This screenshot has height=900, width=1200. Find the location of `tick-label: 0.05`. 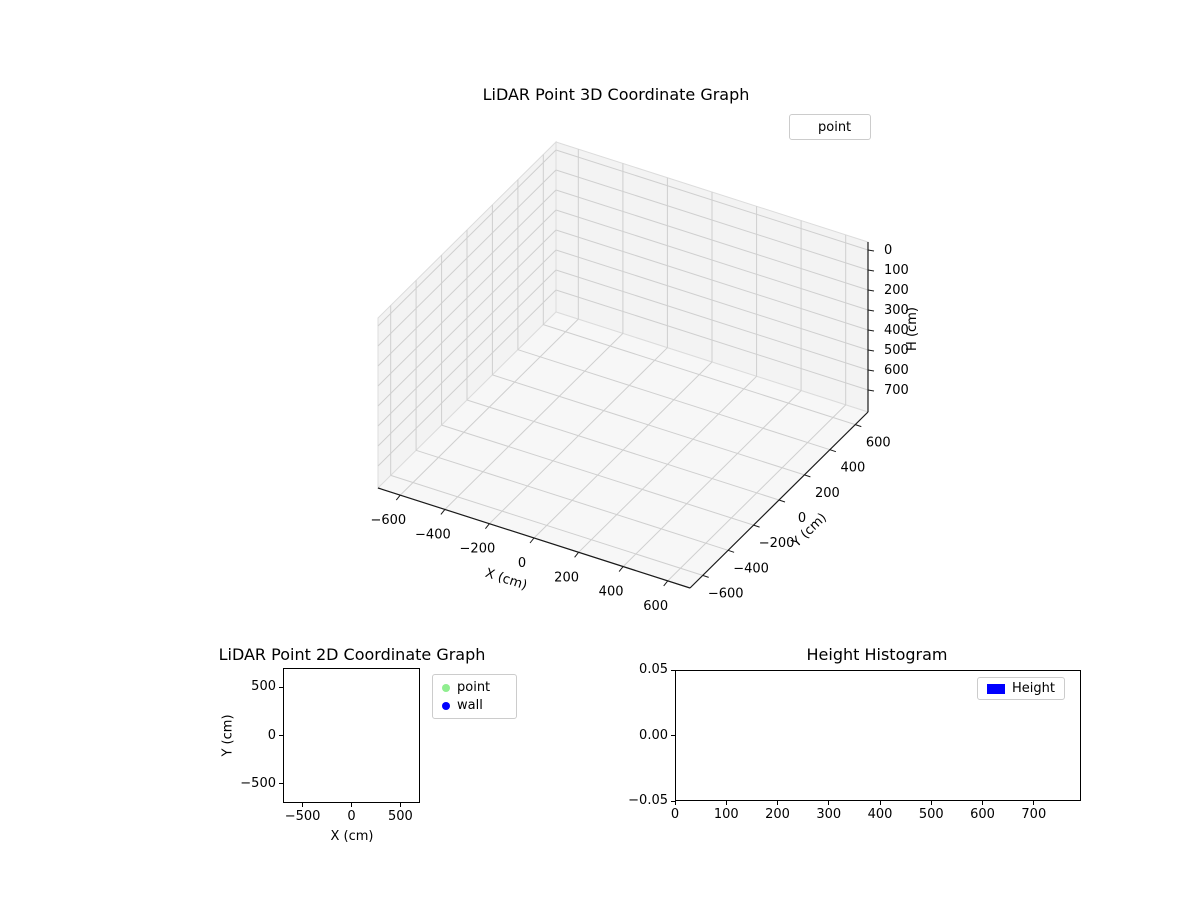

tick-label: 0.05 is located at coordinates (653, 669).